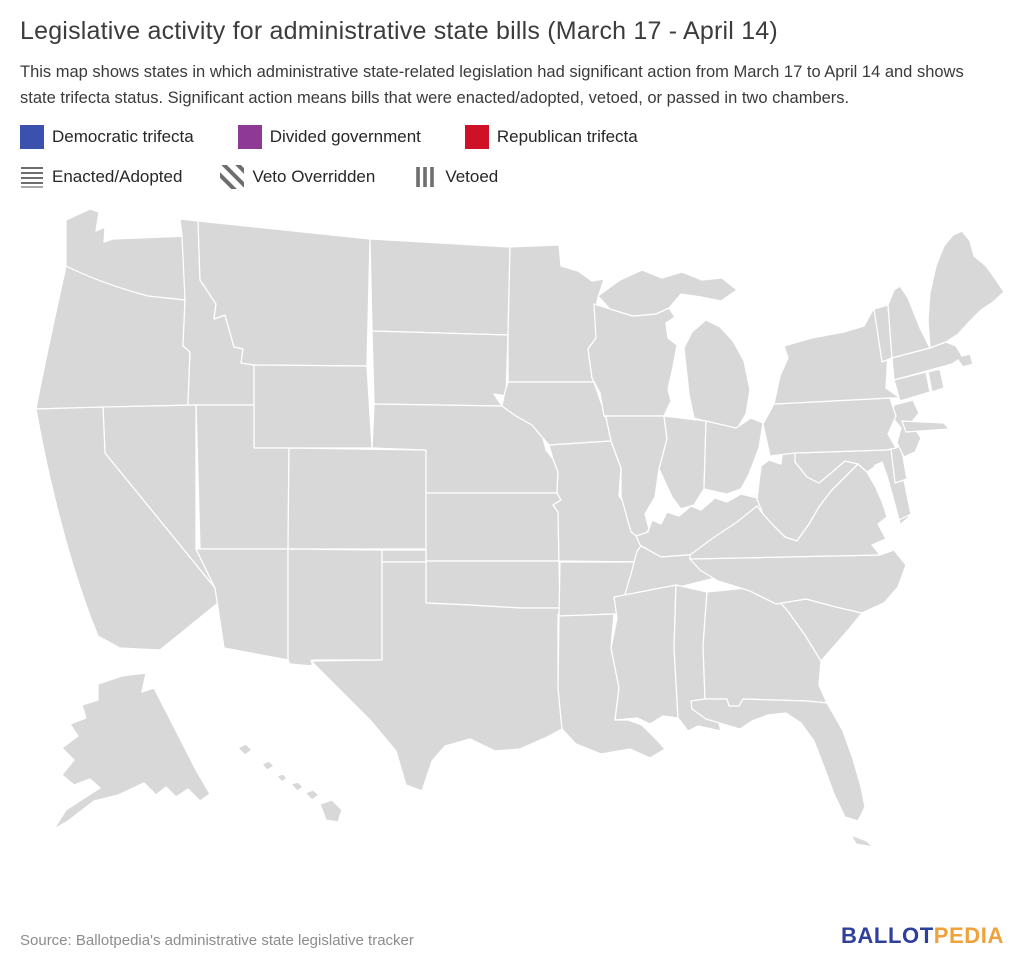  I want to click on legend-label: Divided government, so click(345, 136).